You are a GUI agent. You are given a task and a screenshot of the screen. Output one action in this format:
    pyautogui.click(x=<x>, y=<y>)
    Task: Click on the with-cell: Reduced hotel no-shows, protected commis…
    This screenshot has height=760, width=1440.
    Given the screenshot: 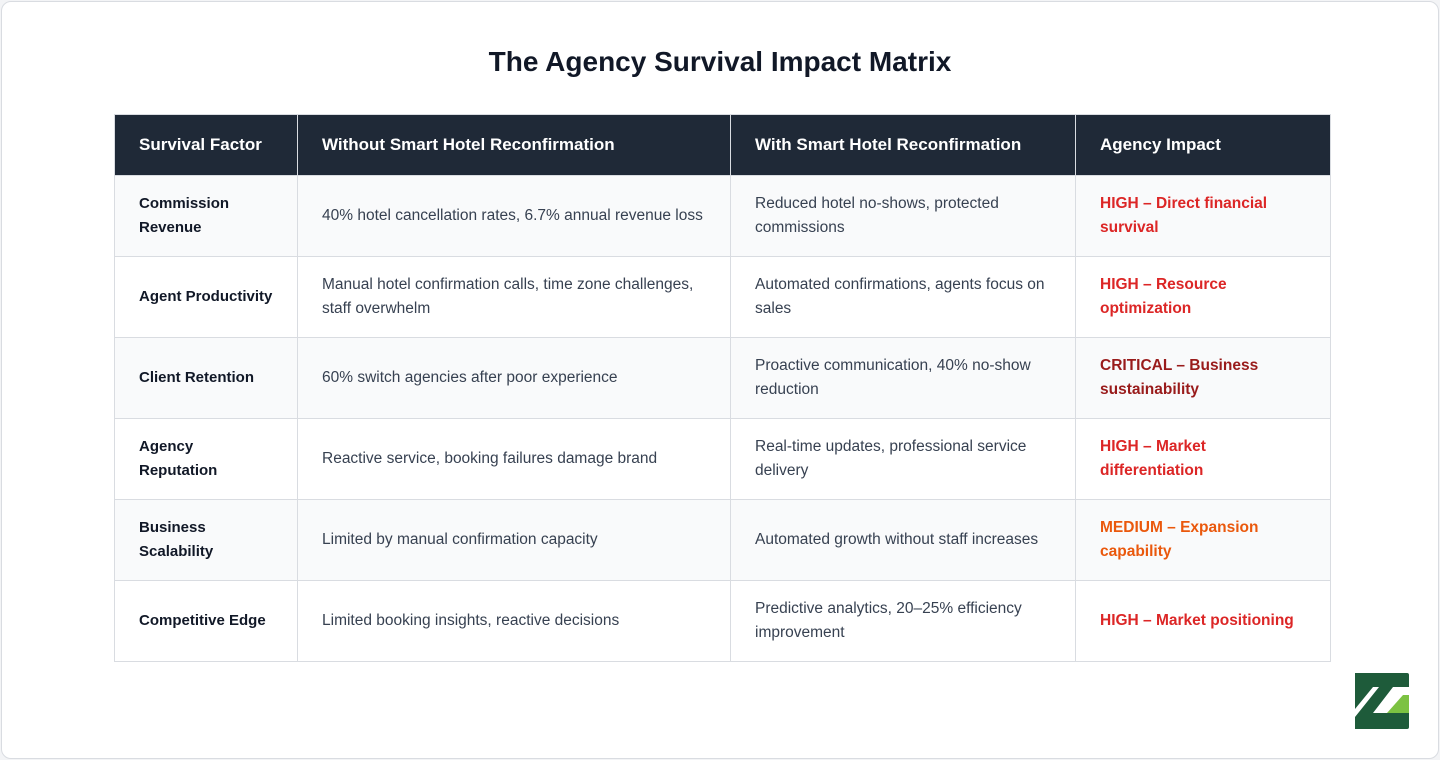 What is the action you would take?
    pyautogui.click(x=903, y=216)
    